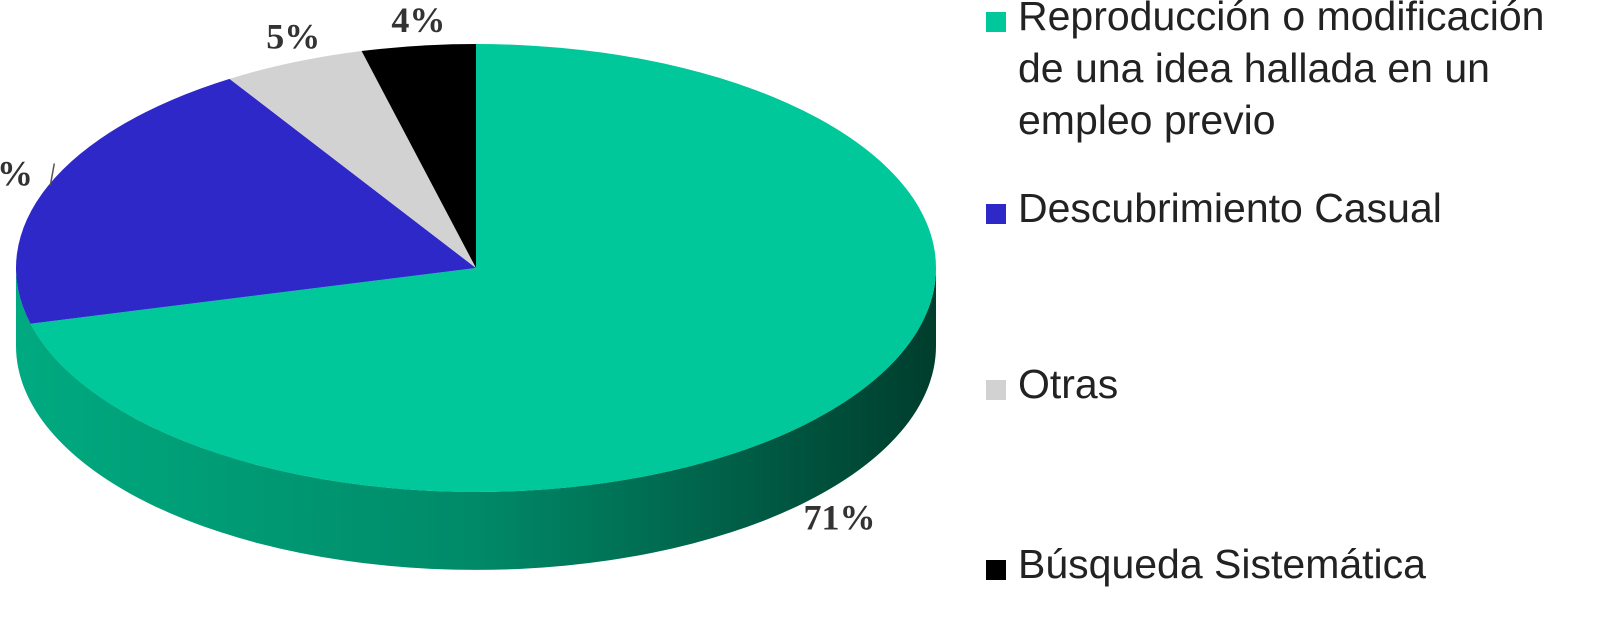 The width and height of the screenshot is (1603, 642). What do you see at coordinates (996, 390) in the screenshot?
I see `legend-swatch-otras` at bounding box center [996, 390].